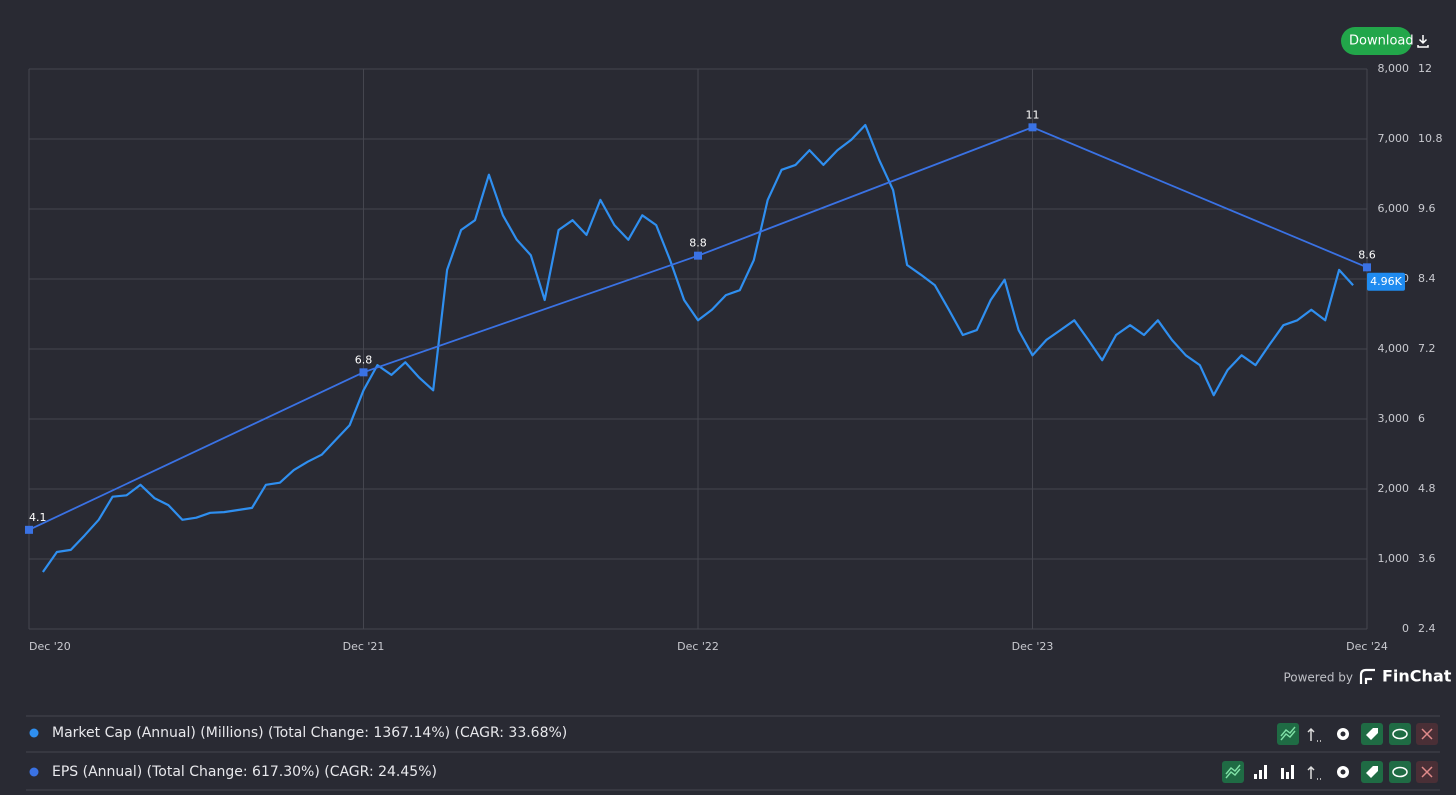 This screenshot has width=1456, height=795. I want to click on y-tick-label: 9.6, so click(1427, 208).